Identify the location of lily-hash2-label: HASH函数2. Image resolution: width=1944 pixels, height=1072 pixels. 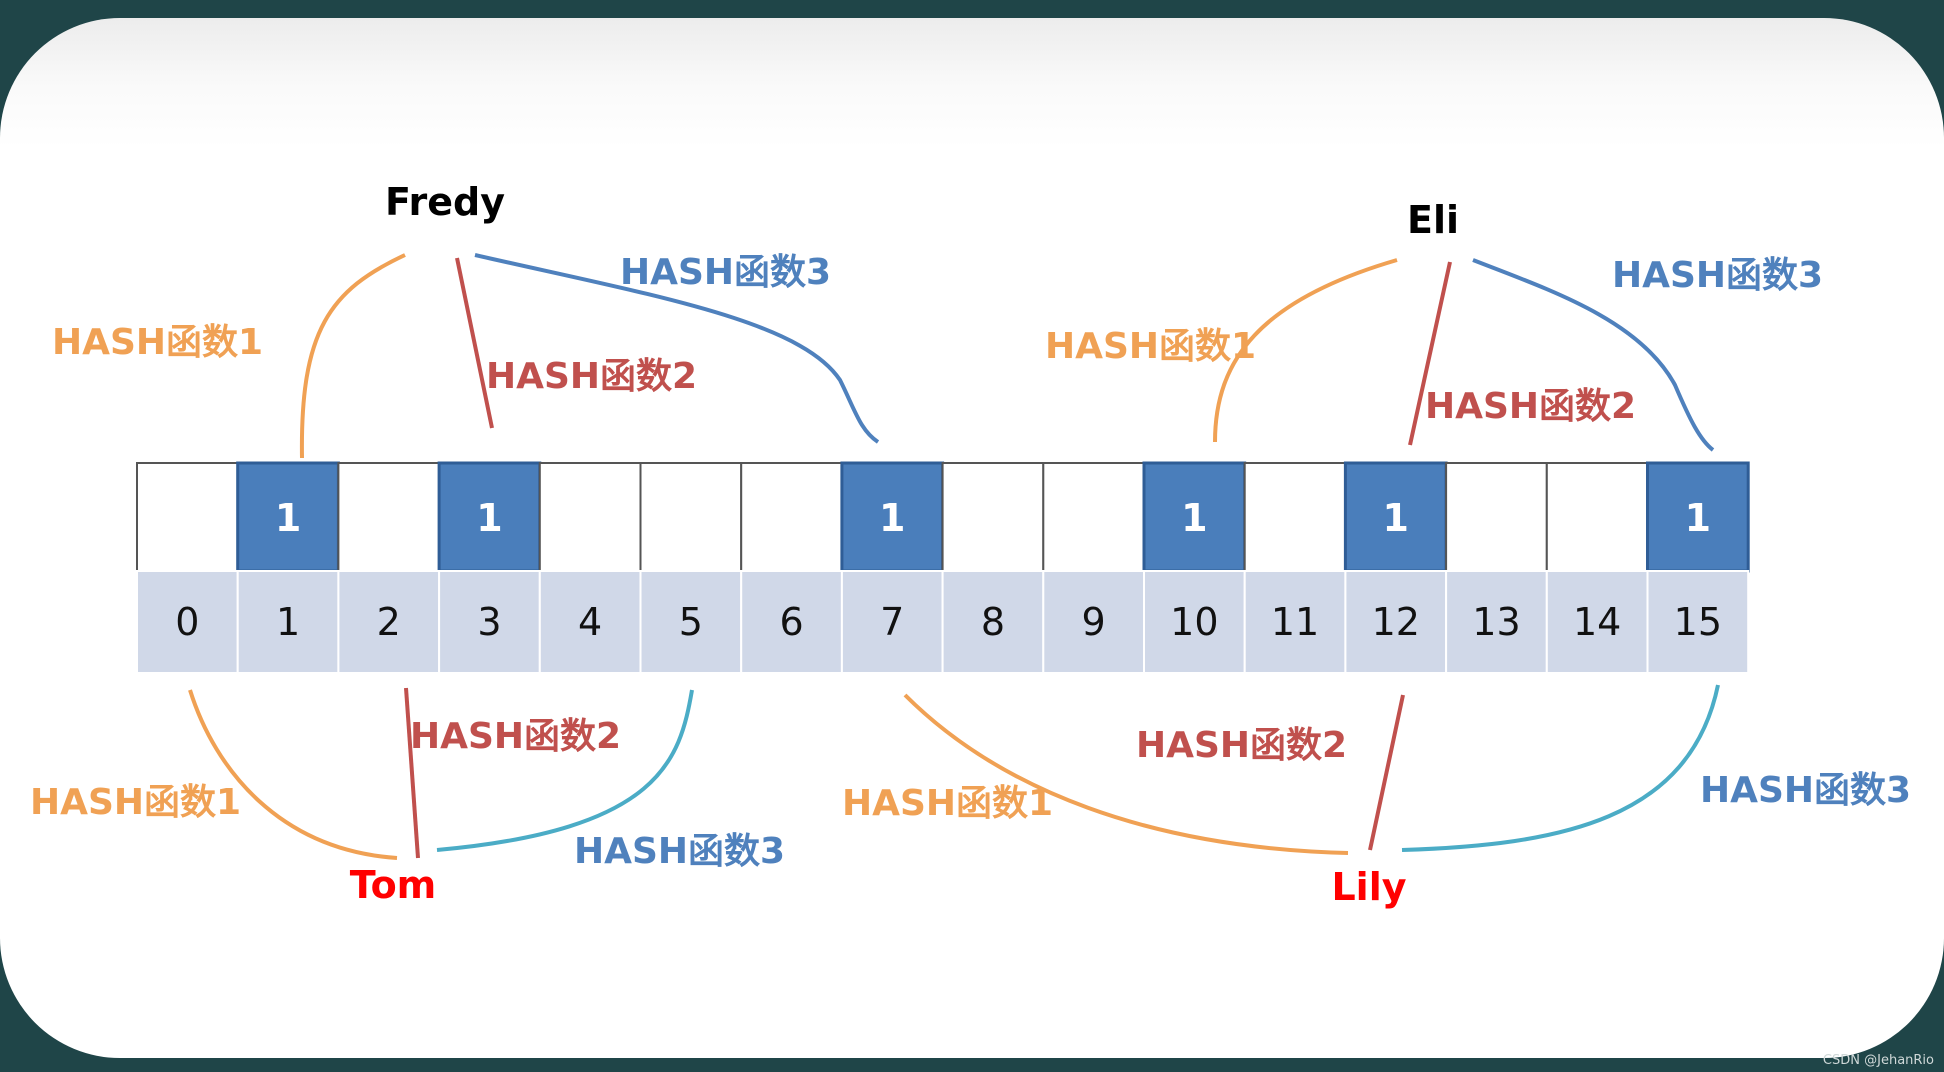
(1241, 745).